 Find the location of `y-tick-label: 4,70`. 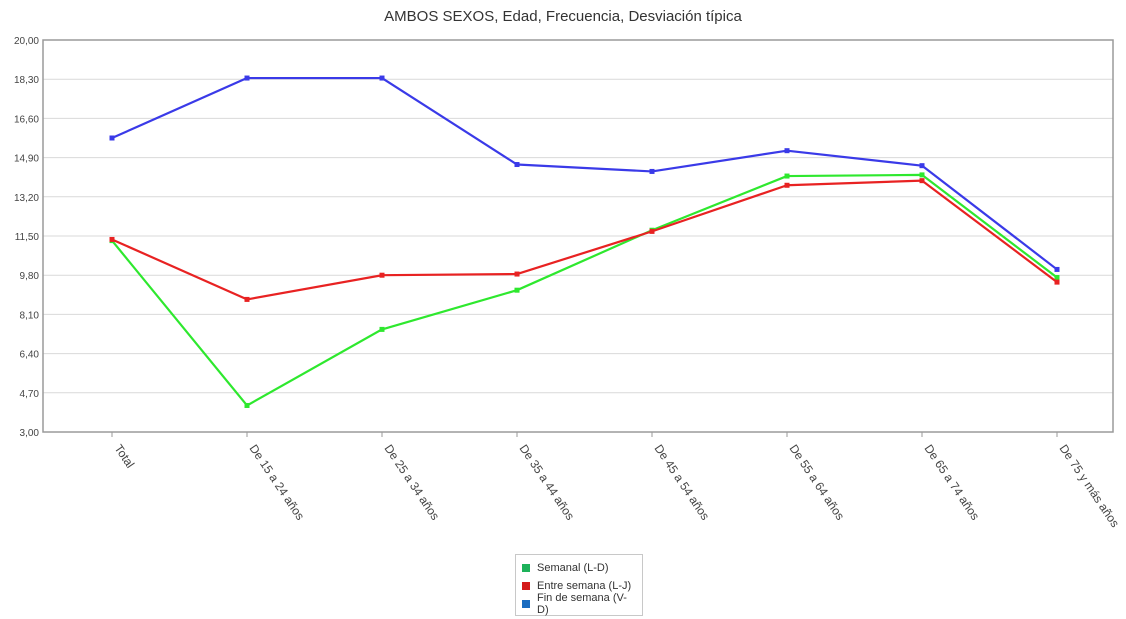

y-tick-label: 4,70 is located at coordinates (30, 394).